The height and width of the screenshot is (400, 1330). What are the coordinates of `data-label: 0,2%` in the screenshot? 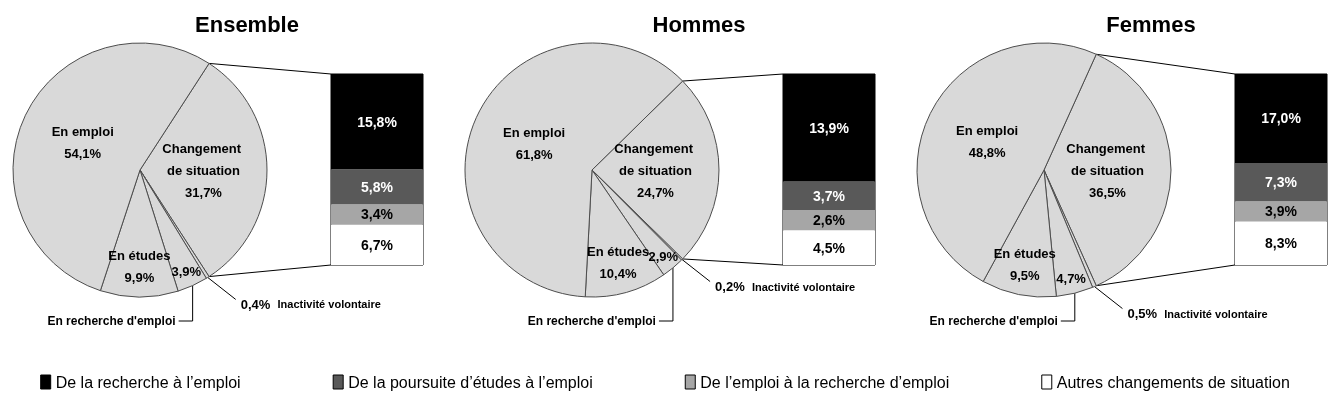 It's located at (730, 287).